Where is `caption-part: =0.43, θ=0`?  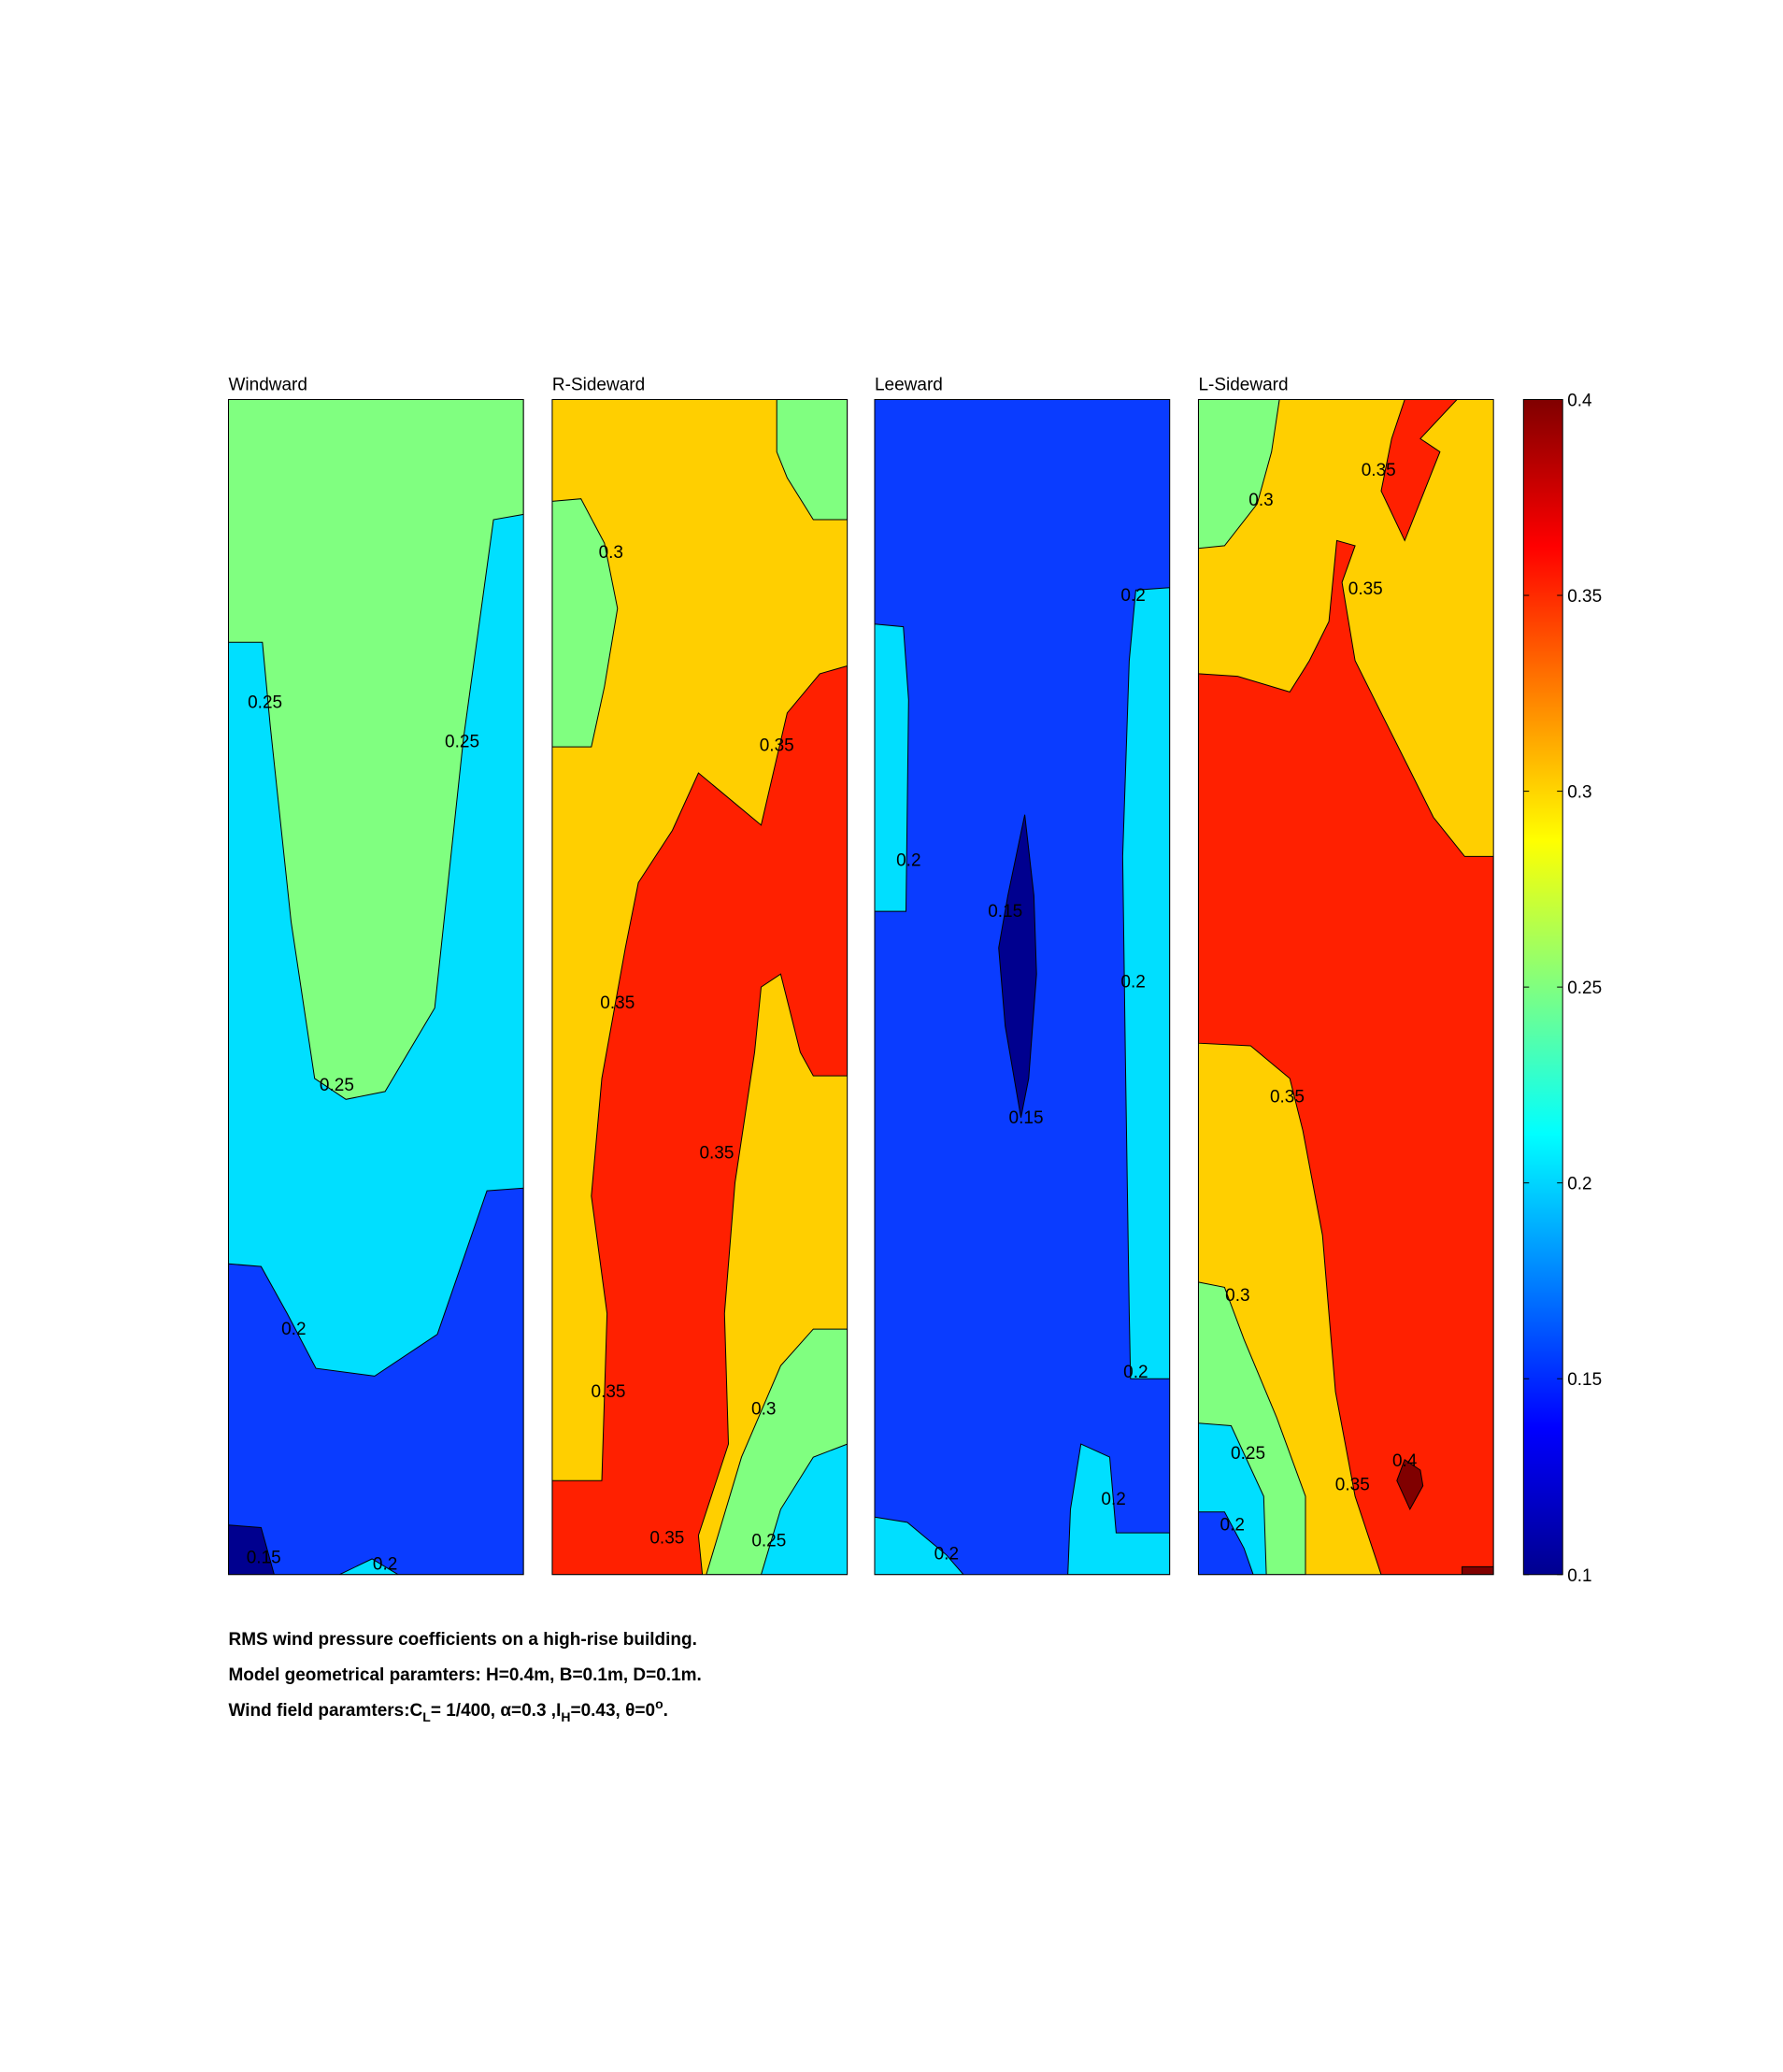 caption-part: =0.43, θ=0 is located at coordinates (612, 1711).